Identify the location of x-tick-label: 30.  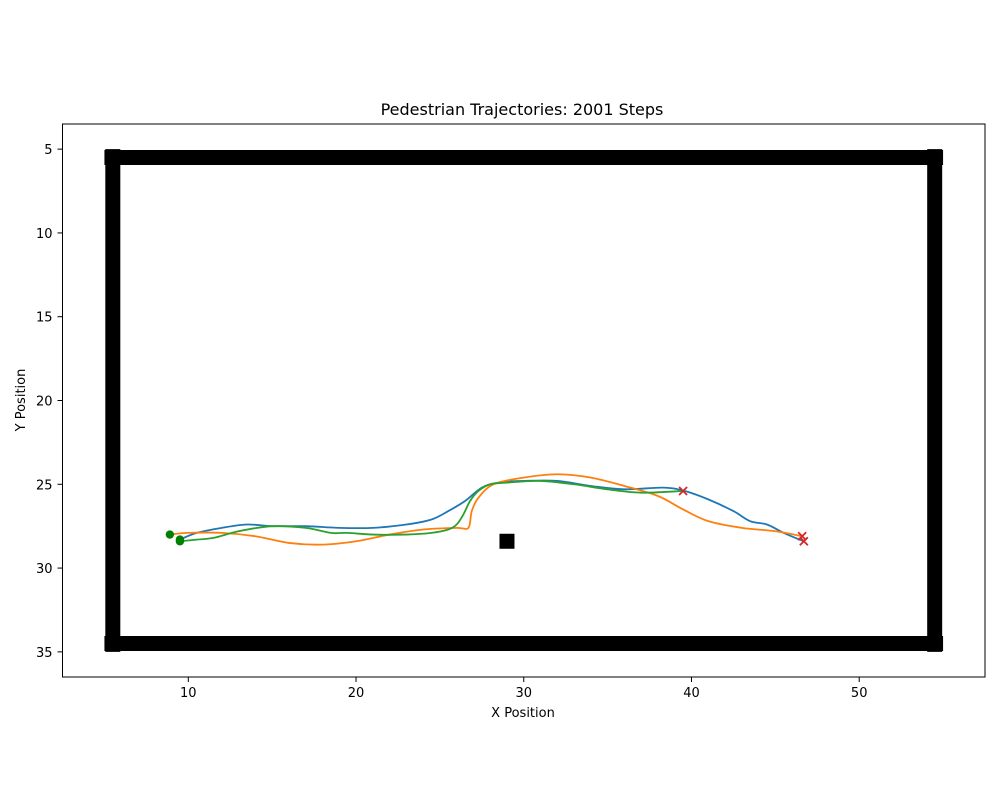
(523, 693).